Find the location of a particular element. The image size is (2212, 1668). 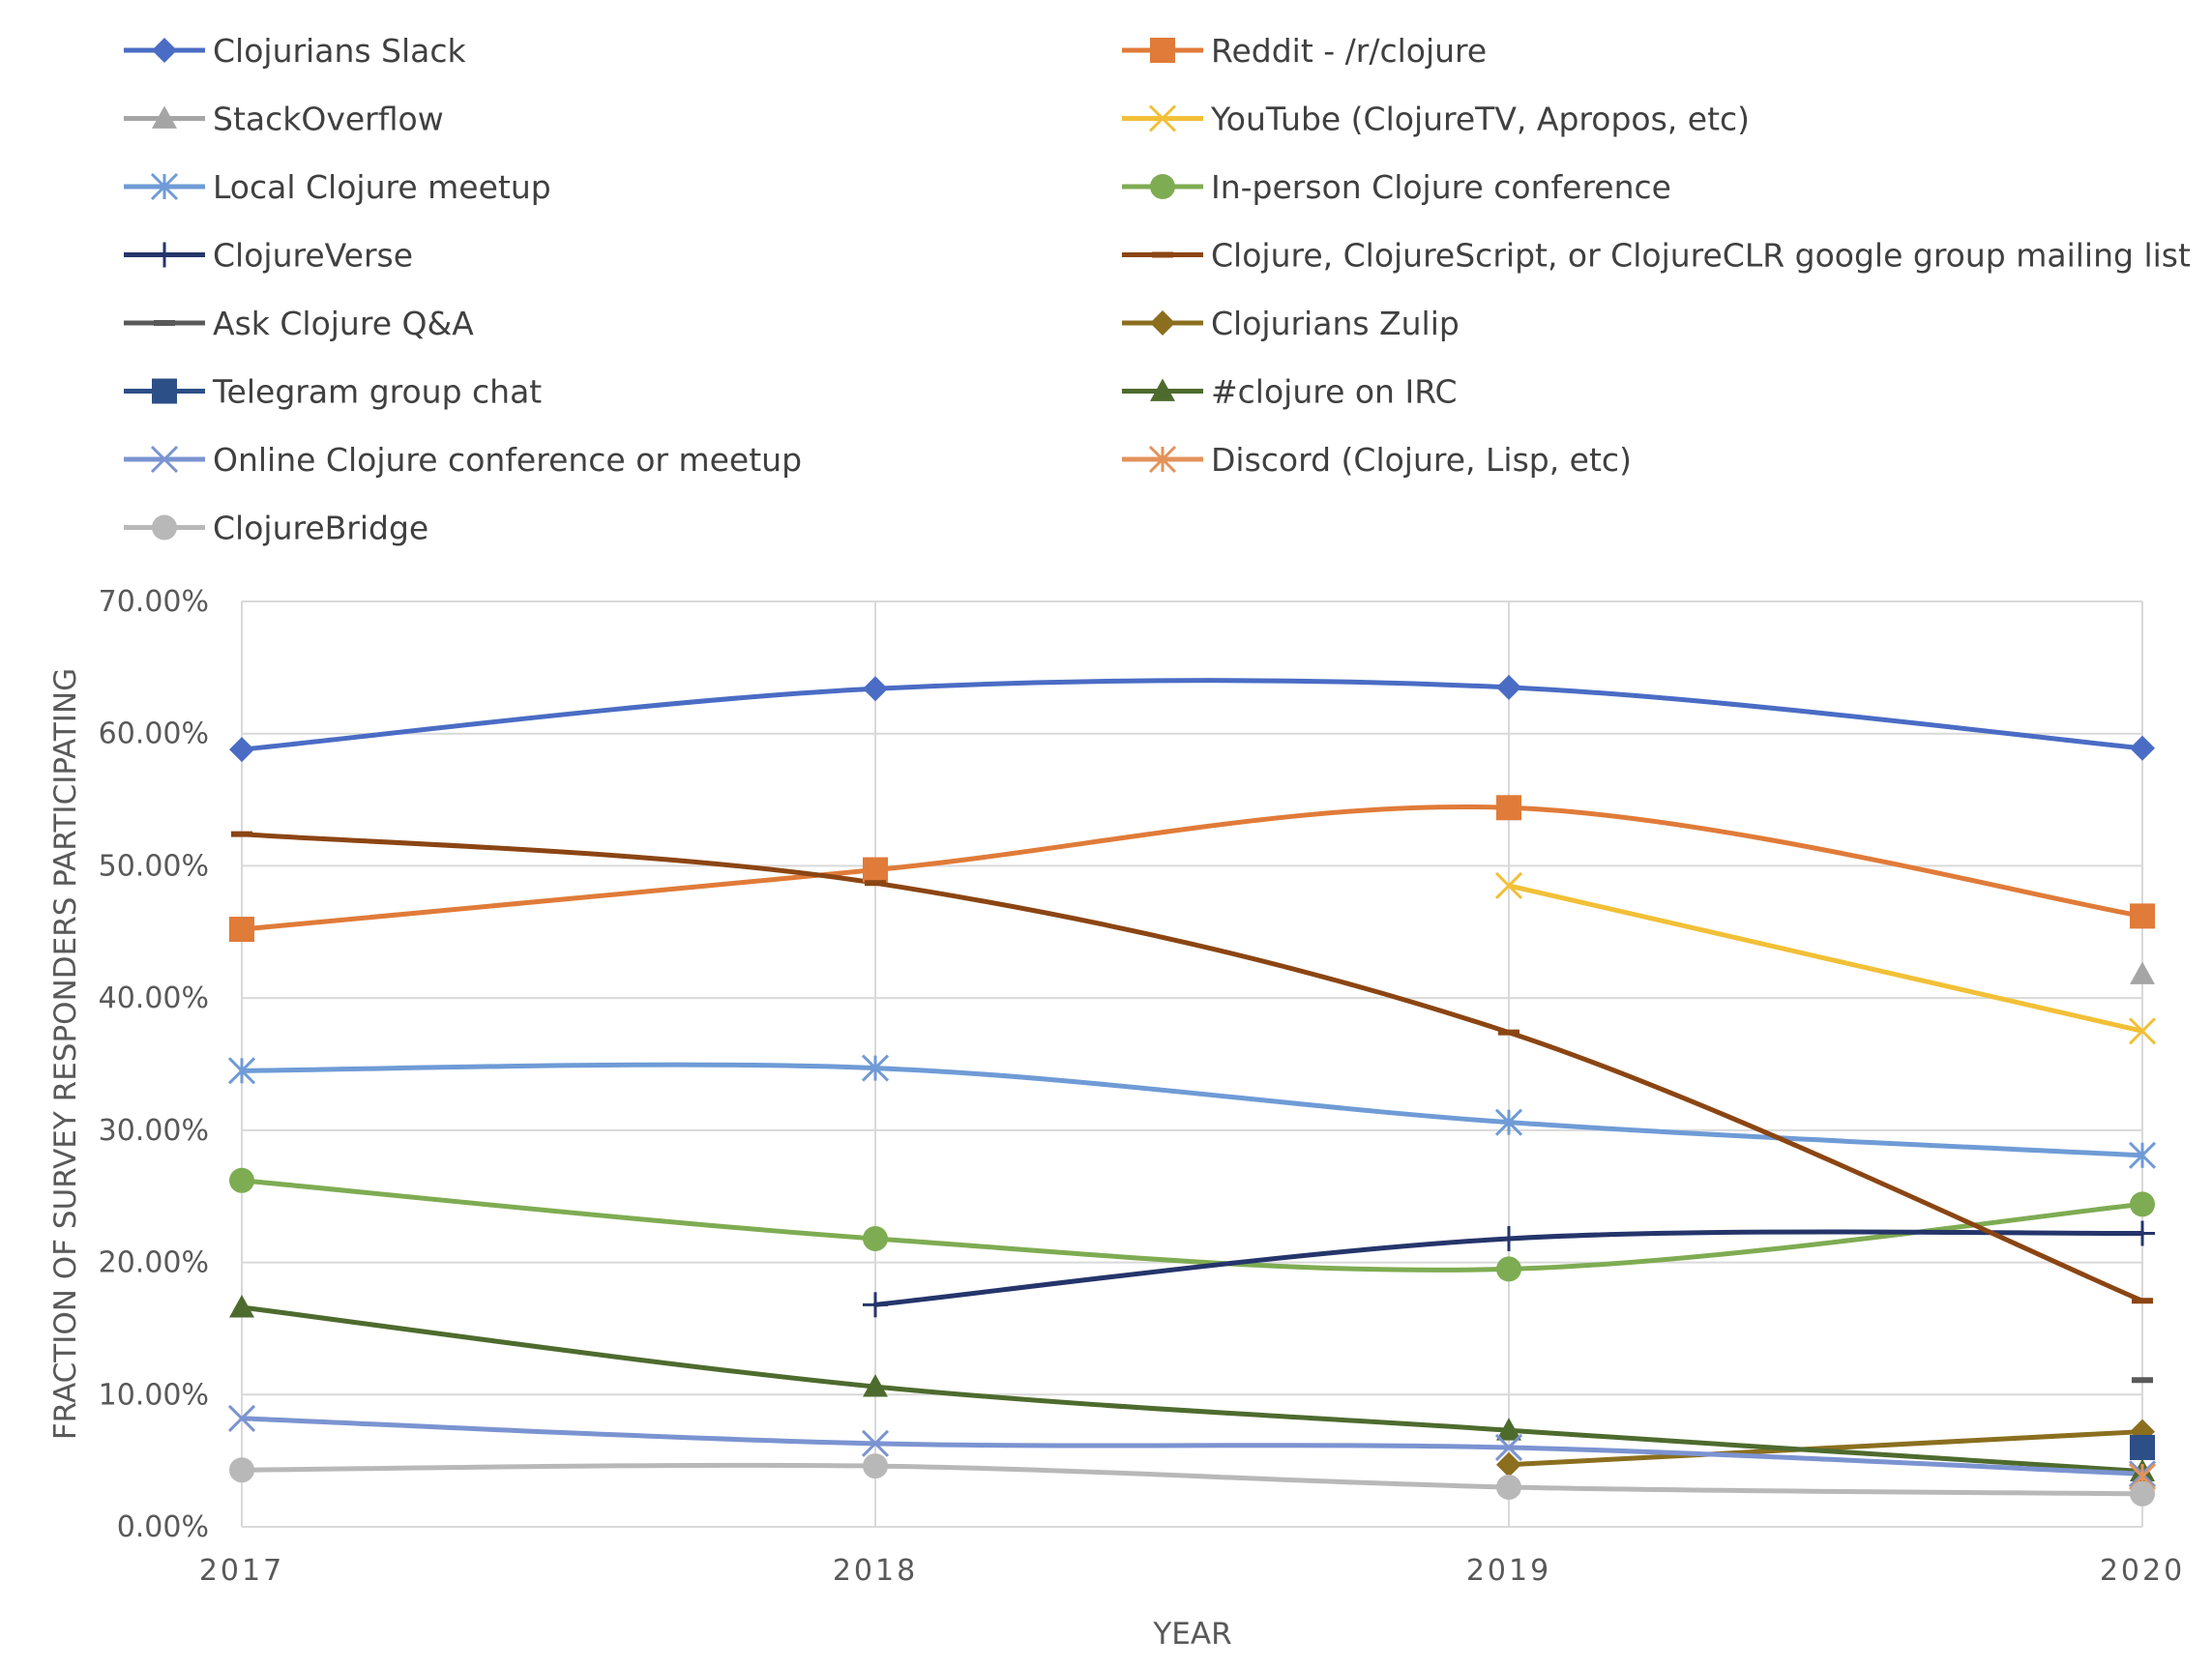

series-line-in-person-clojure-conference is located at coordinates (1192, 1225).